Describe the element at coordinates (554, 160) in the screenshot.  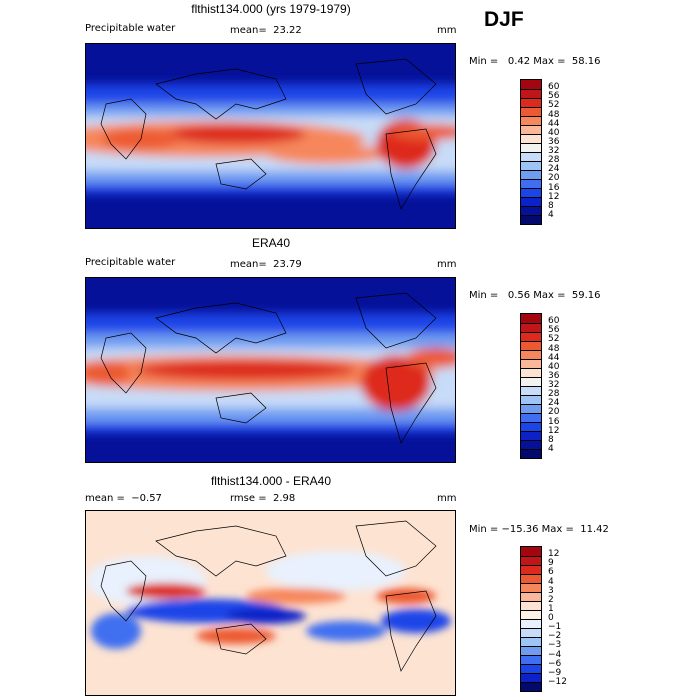
I see `colorbar-tick-label: 28` at that location.